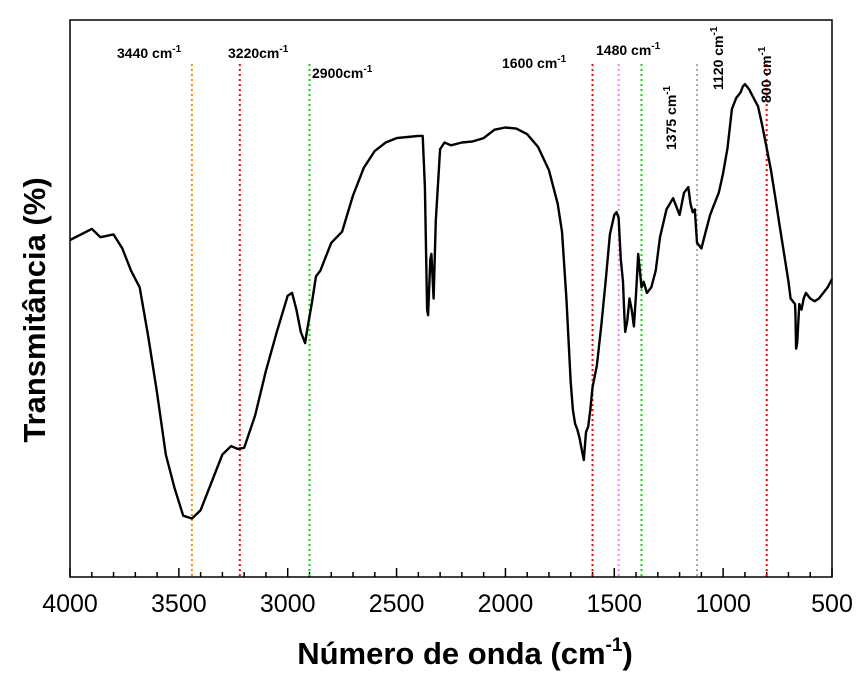 The height and width of the screenshot is (680, 862). What do you see at coordinates (832, 604) in the screenshot?
I see `x-tick-label: 500` at bounding box center [832, 604].